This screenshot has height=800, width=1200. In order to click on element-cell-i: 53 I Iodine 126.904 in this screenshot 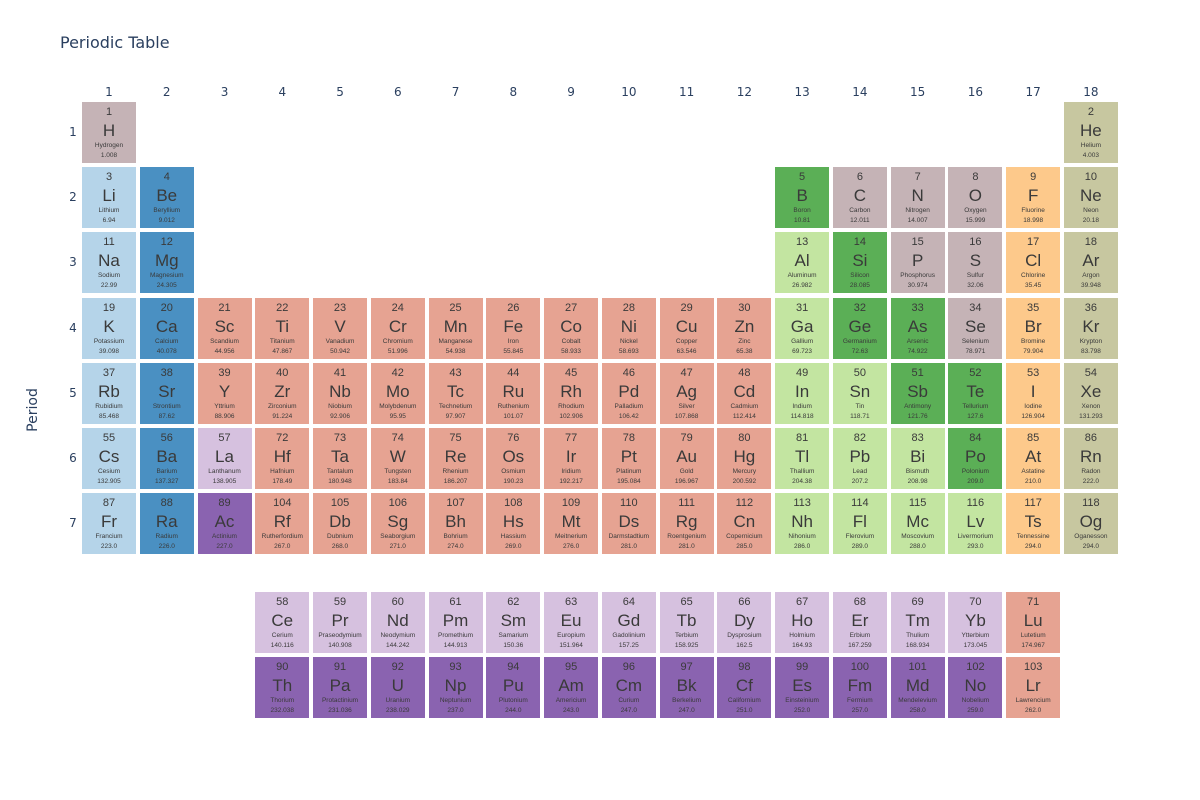, I will do `click(1033, 393)`.